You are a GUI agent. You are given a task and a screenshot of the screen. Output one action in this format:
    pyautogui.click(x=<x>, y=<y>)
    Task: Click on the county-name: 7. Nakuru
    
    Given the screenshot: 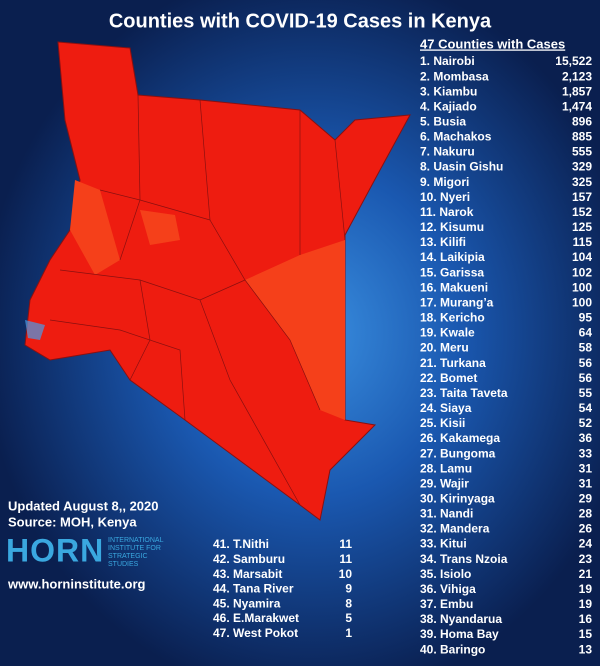 What is the action you would take?
    pyautogui.click(x=447, y=152)
    